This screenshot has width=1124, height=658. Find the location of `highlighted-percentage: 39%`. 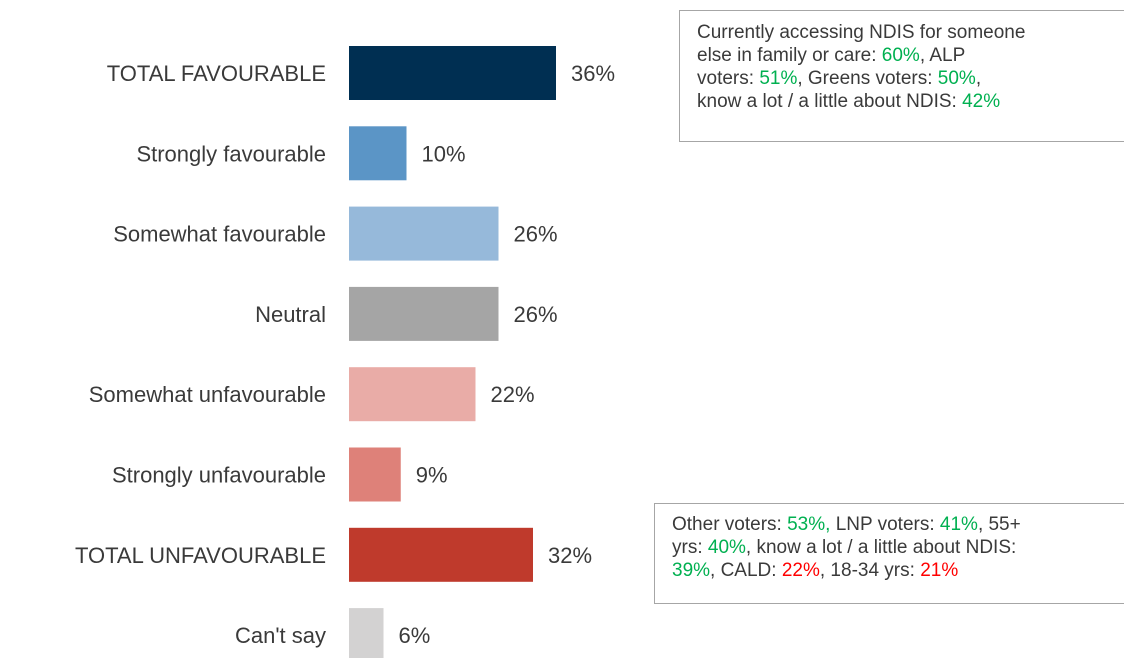

highlighted-percentage: 39% is located at coordinates (691, 570).